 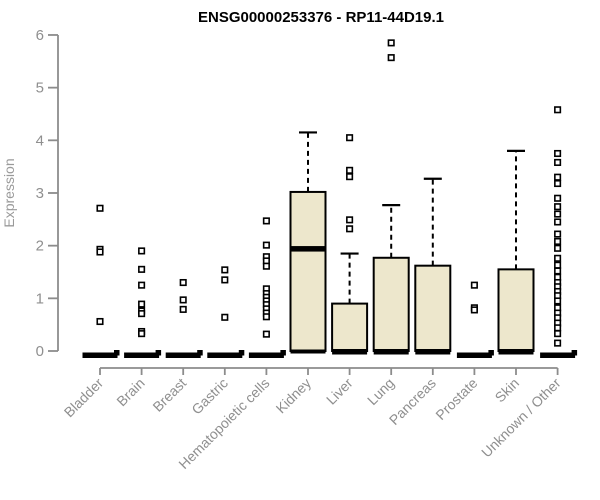 I want to click on box-kidney, so click(x=308, y=242).